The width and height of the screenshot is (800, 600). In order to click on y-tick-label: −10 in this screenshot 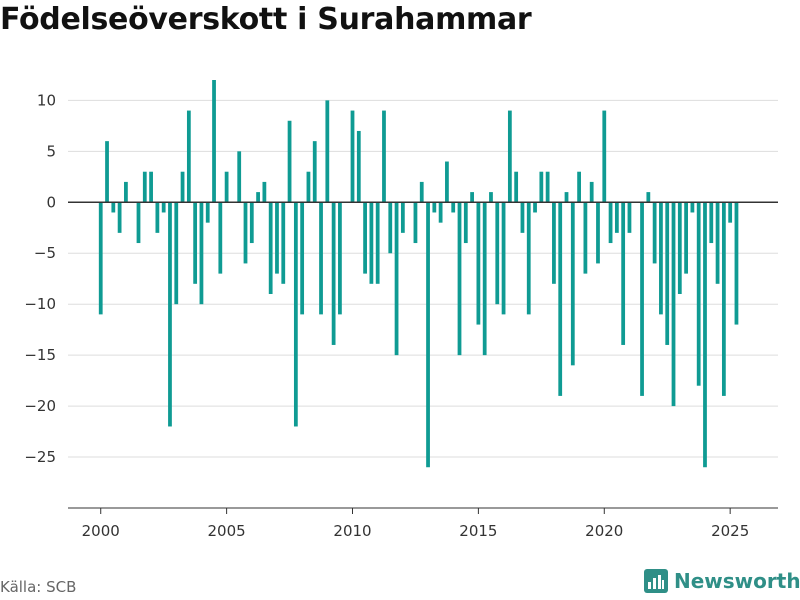, I will do `click(40, 304)`.